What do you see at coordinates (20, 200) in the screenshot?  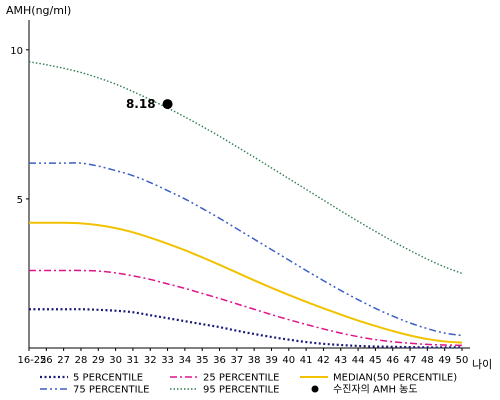 I see `y-tick-label: 5` at bounding box center [20, 200].